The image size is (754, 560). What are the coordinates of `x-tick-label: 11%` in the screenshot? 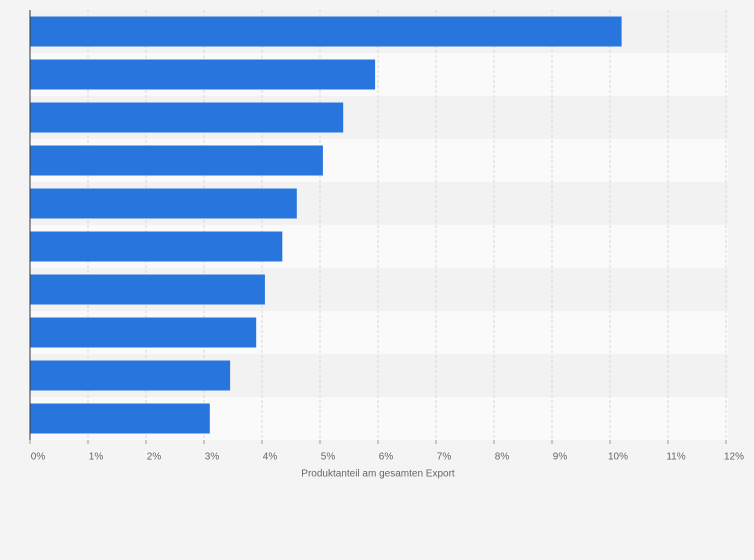 It's located at (675, 457).